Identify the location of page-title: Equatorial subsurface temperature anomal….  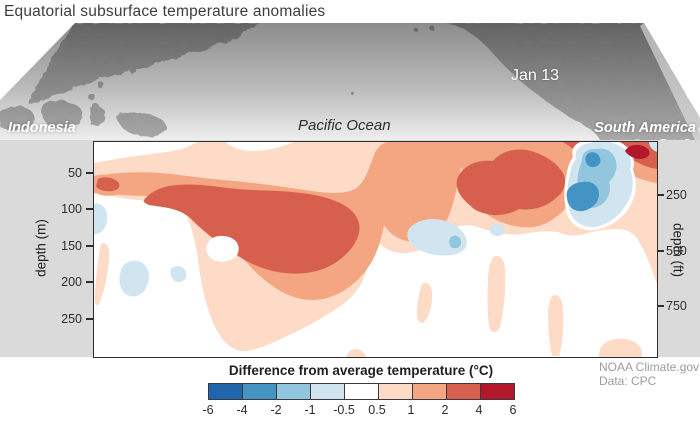
(165, 11).